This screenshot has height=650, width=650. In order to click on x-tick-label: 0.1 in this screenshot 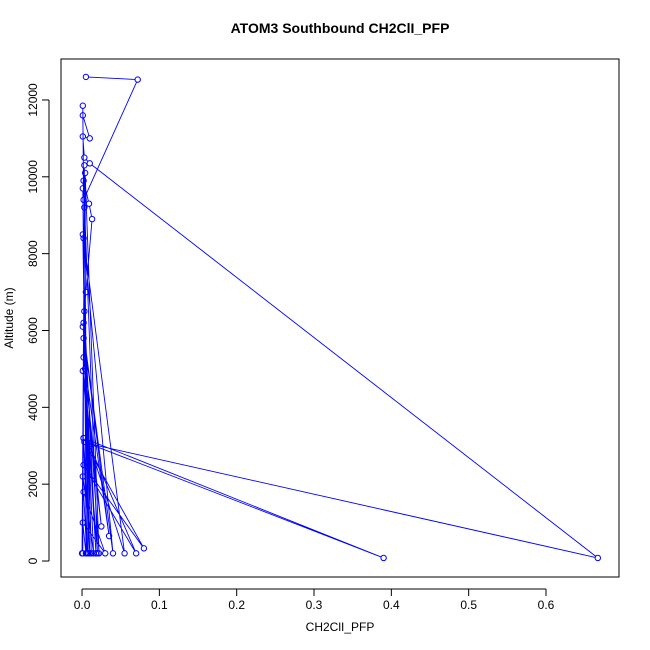, I will do `click(159, 605)`.